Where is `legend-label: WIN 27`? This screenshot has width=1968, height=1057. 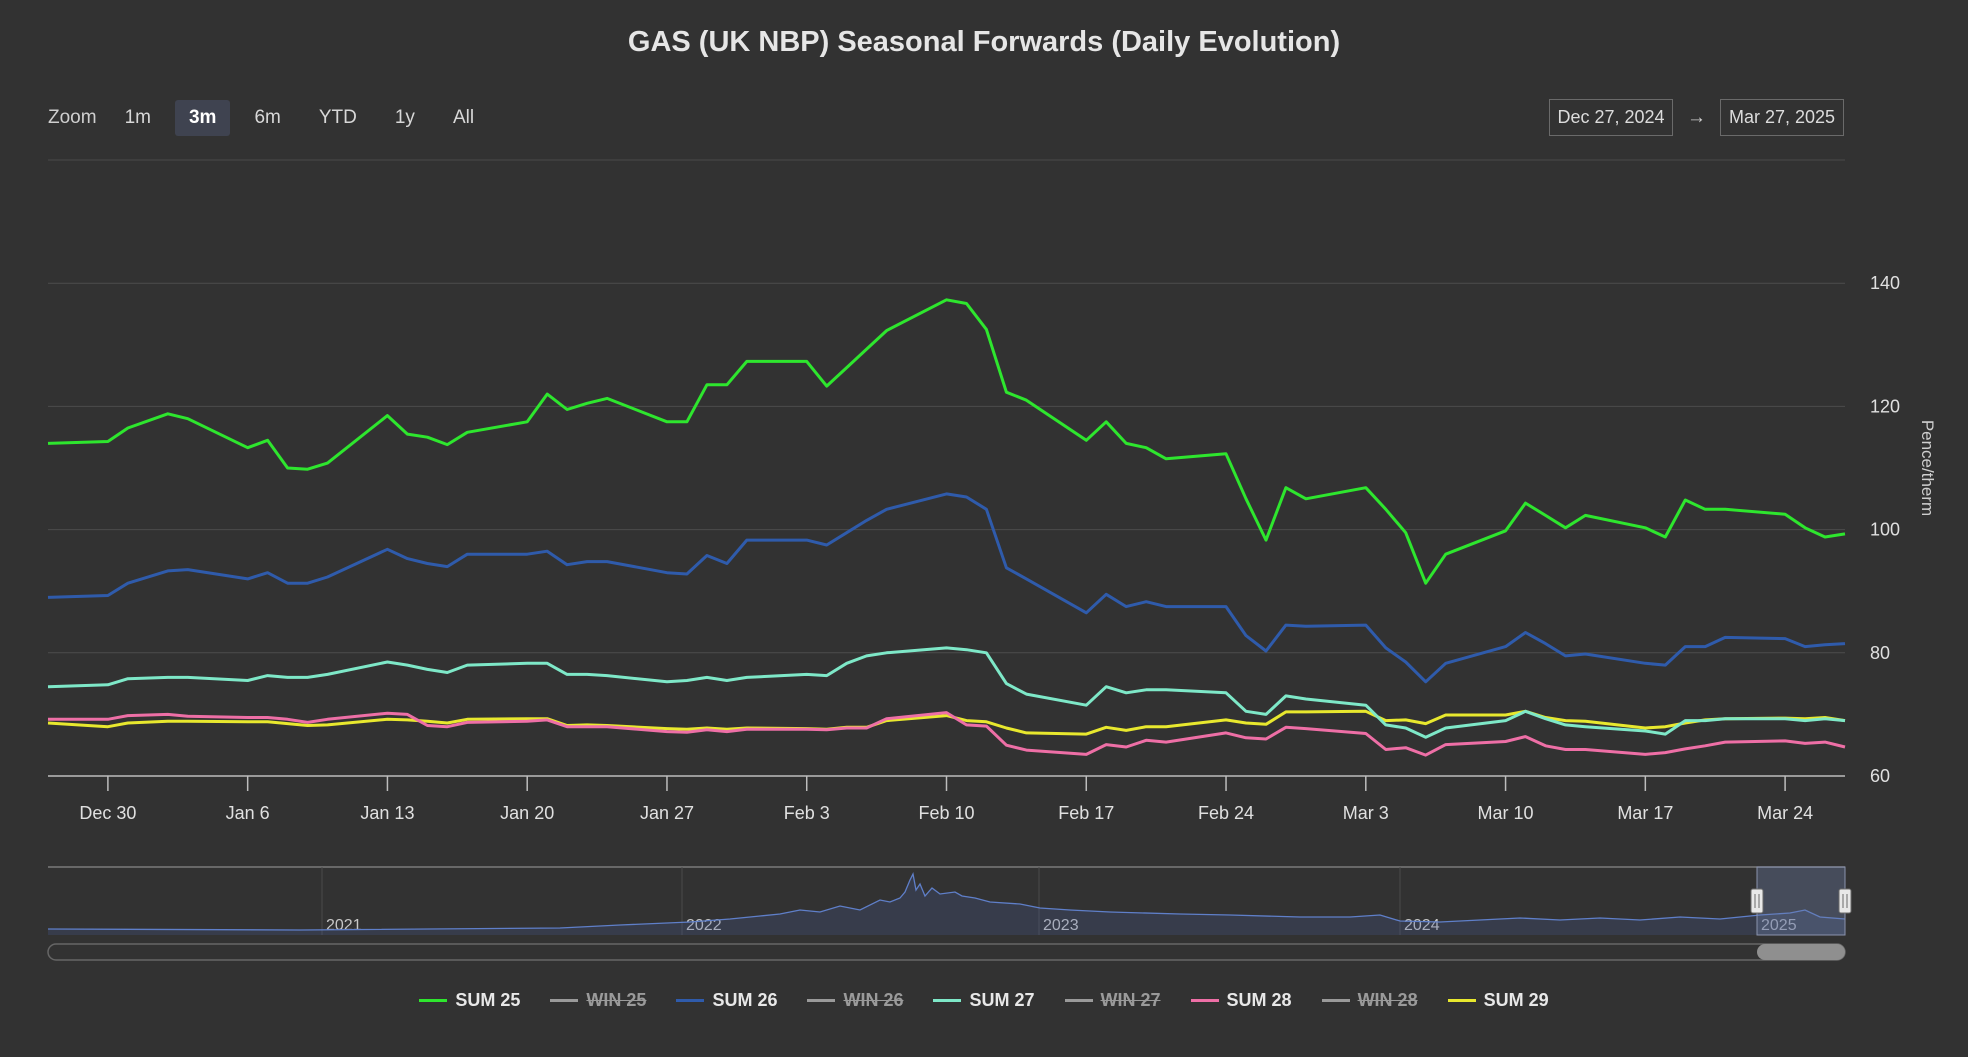 legend-label: WIN 27 is located at coordinates (1130, 1000).